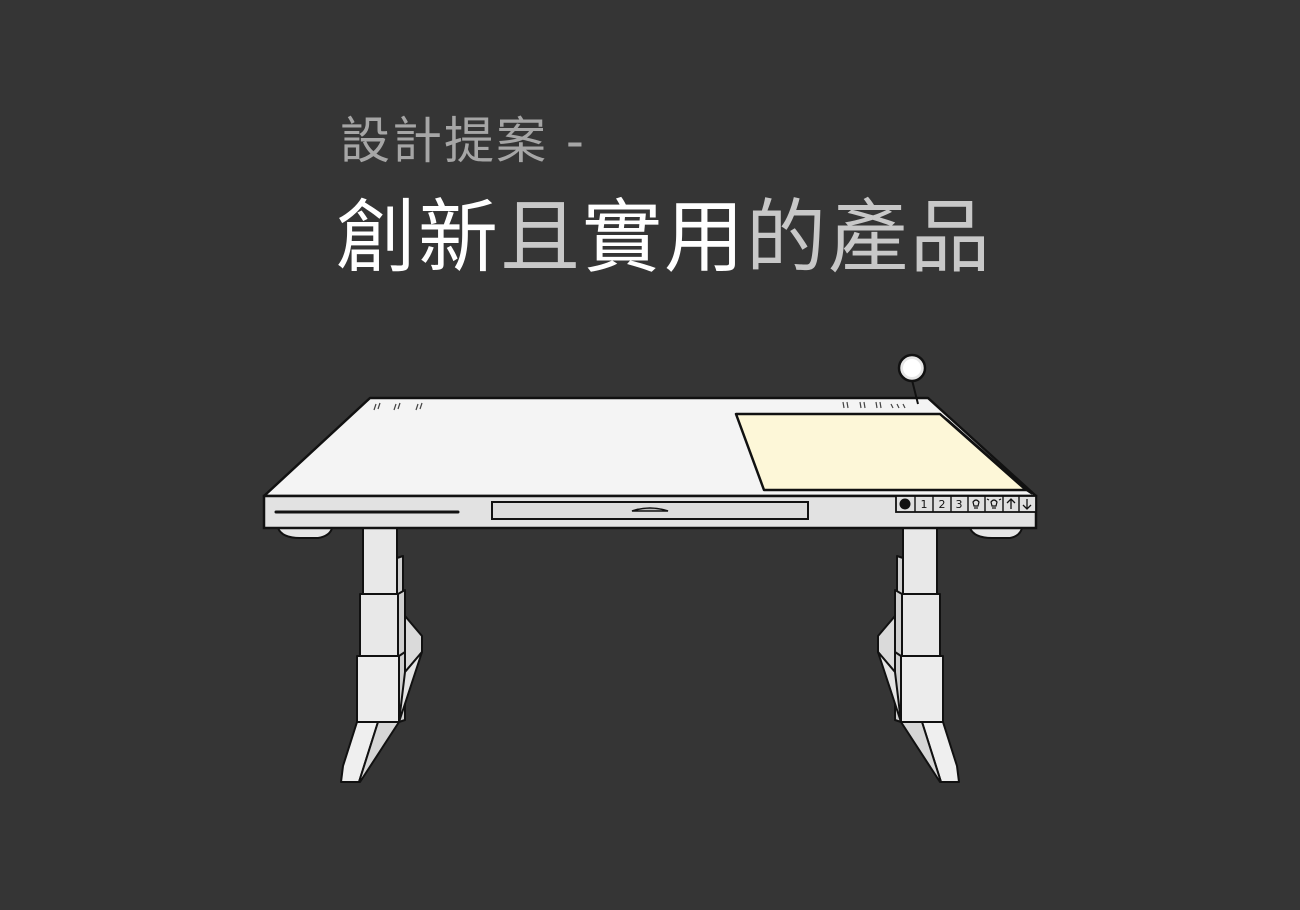 The image size is (1300, 910). Describe the element at coordinates (905, 504) in the screenshot. I see `power-icon` at that location.